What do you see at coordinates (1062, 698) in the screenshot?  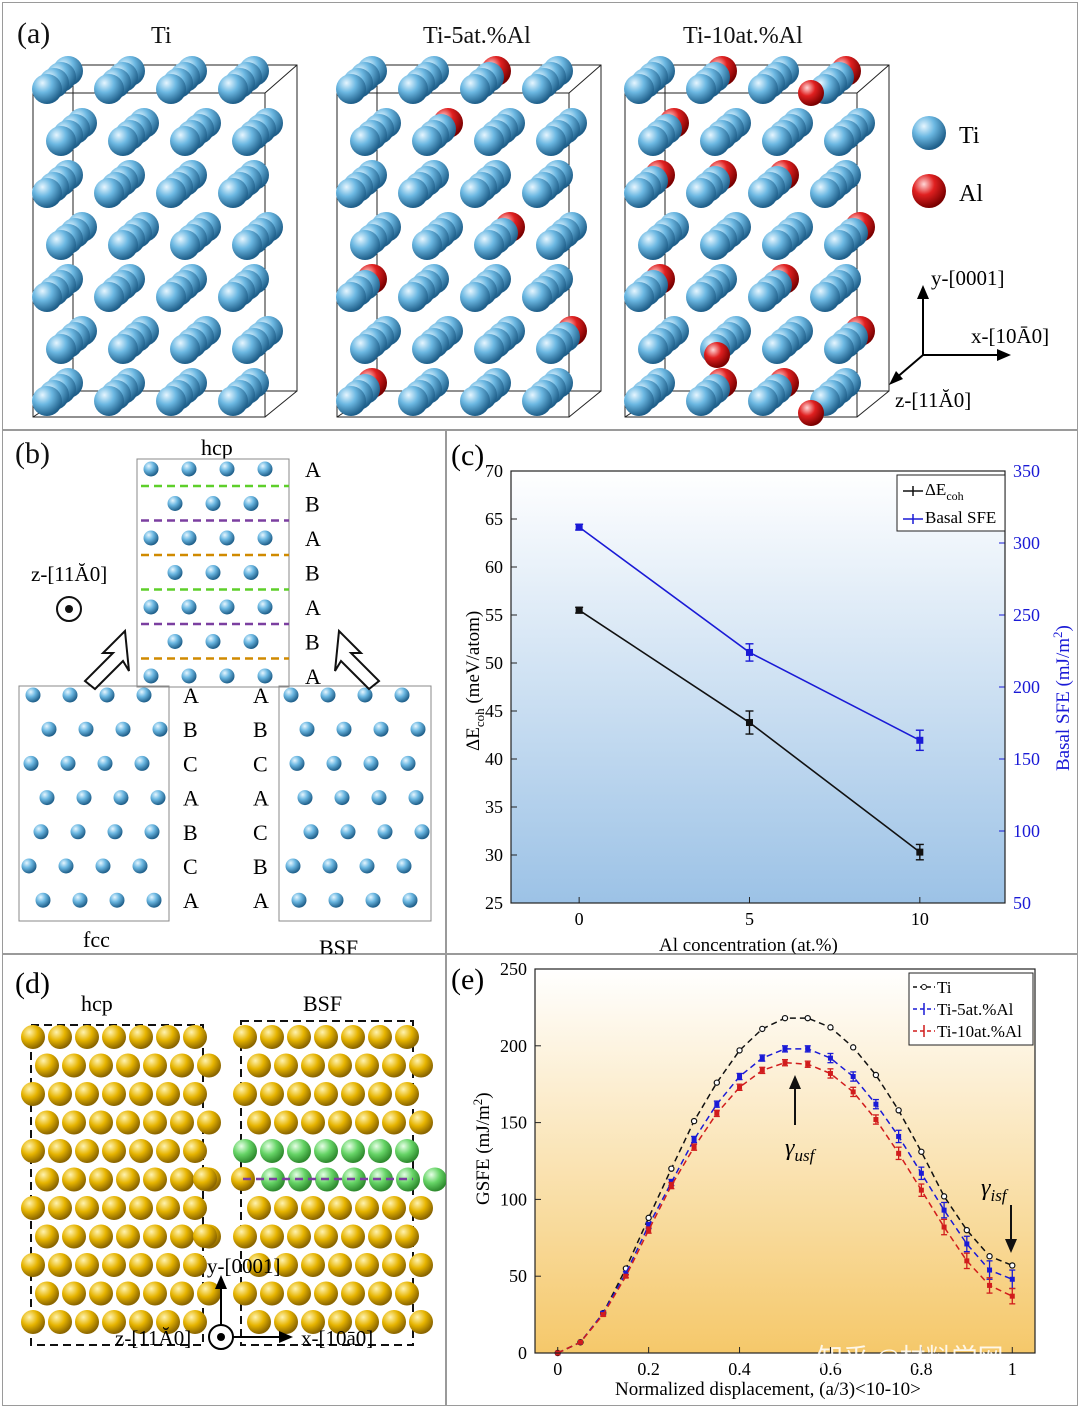 I see `c-ylabel-right: Basal SFE (mJ/m2)` at bounding box center [1062, 698].